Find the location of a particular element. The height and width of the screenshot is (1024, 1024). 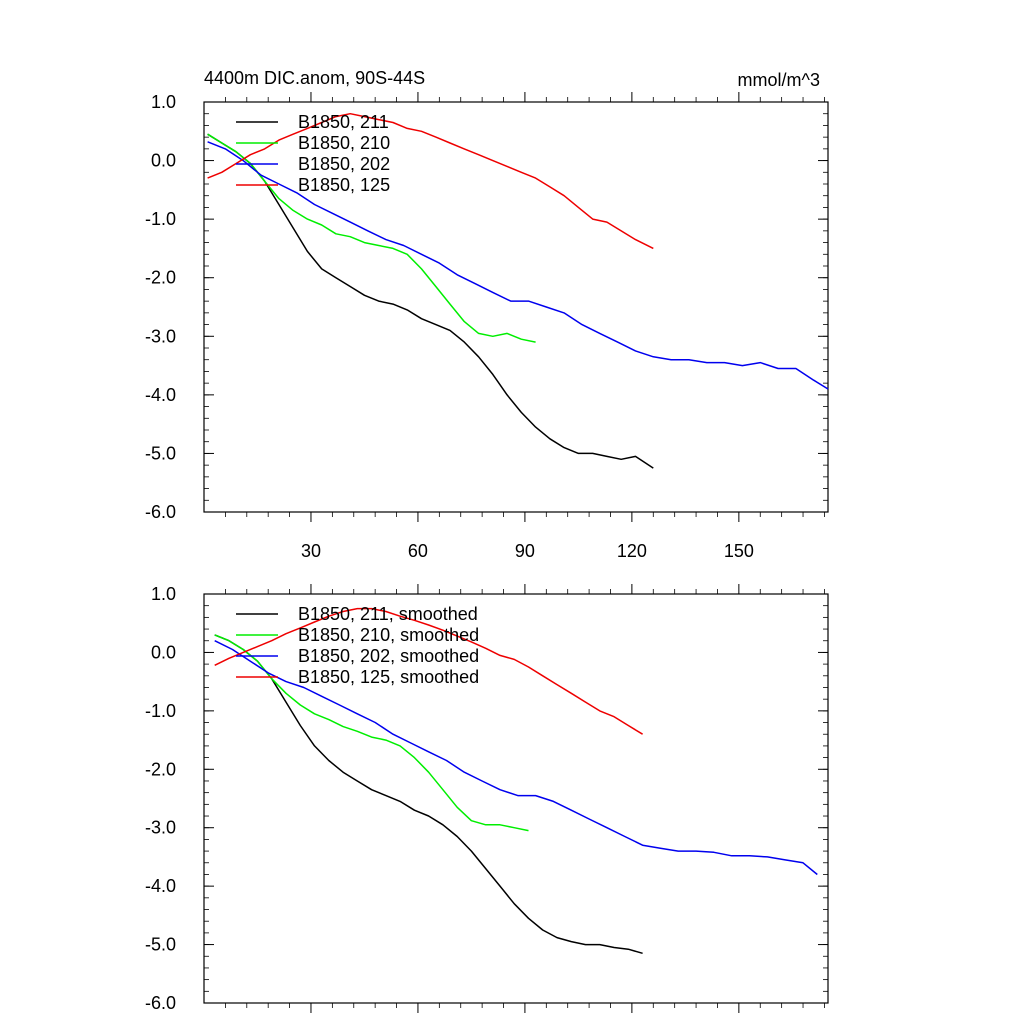

x-tick-label: 90 is located at coordinates (525, 551).